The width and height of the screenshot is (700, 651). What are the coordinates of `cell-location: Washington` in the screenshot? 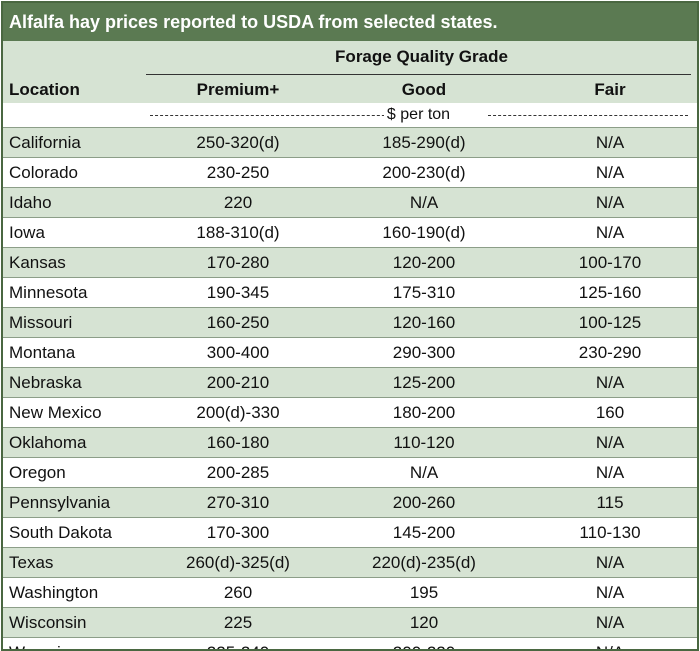 It's located at (54, 592).